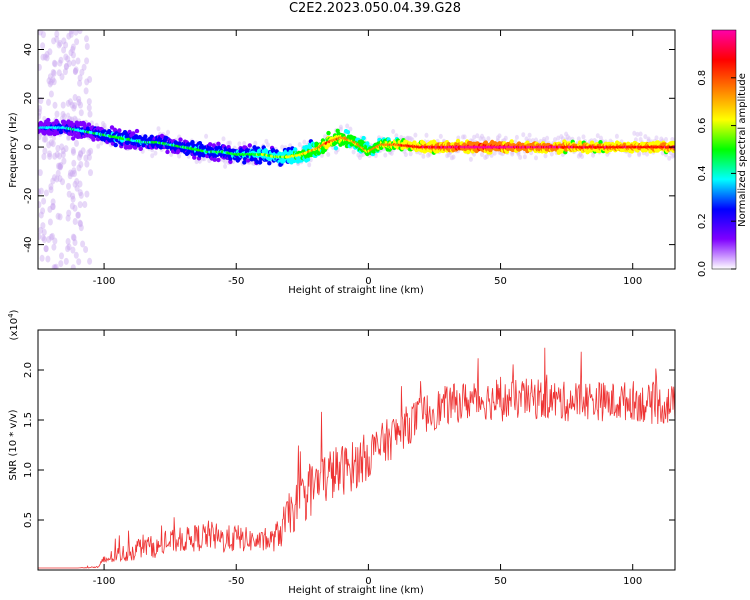  What do you see at coordinates (368, 281) in the screenshot?
I see `spectrogram-x-tick-label: 0` at bounding box center [368, 281].